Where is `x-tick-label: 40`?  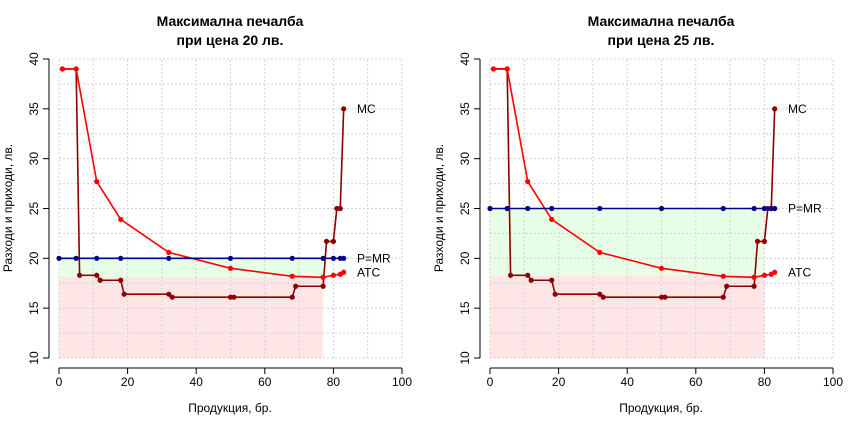
x-tick-label: 40 is located at coordinates (197, 382).